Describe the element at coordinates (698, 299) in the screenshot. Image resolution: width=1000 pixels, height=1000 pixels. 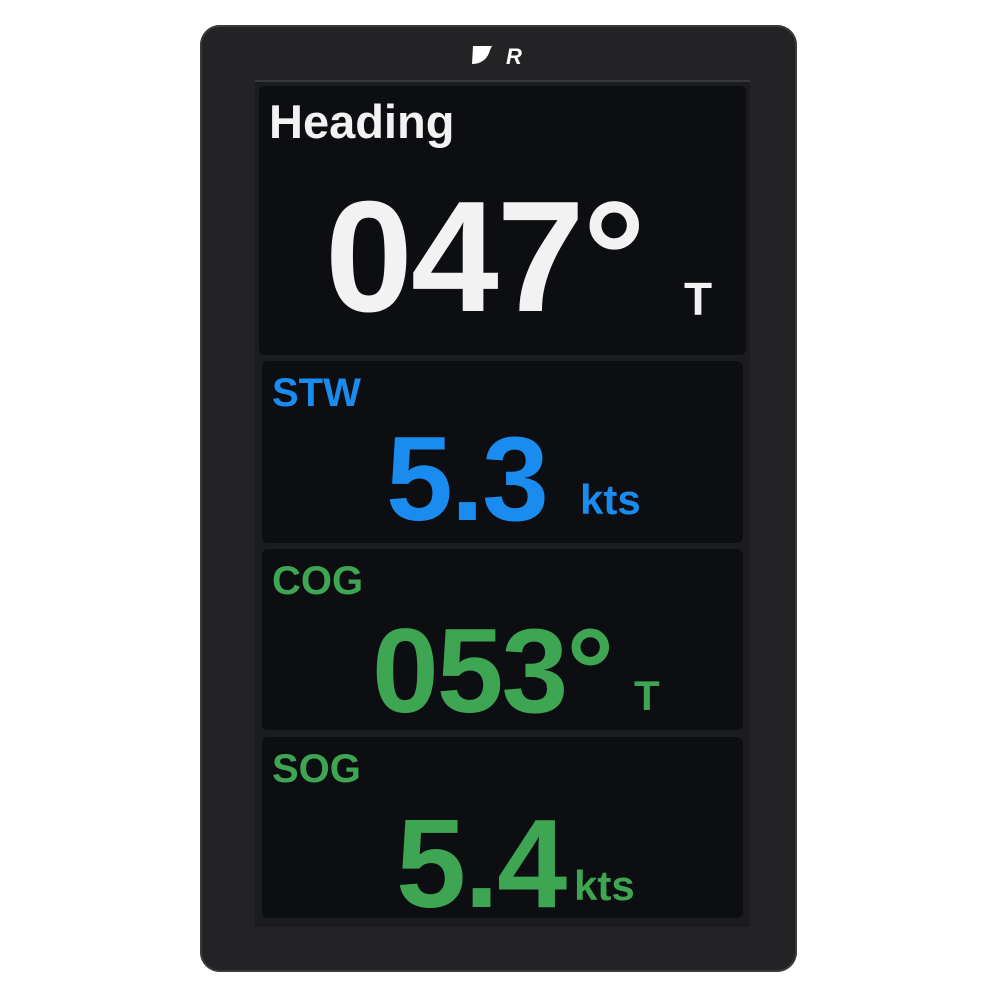
I see `heading-unit: T` at that location.